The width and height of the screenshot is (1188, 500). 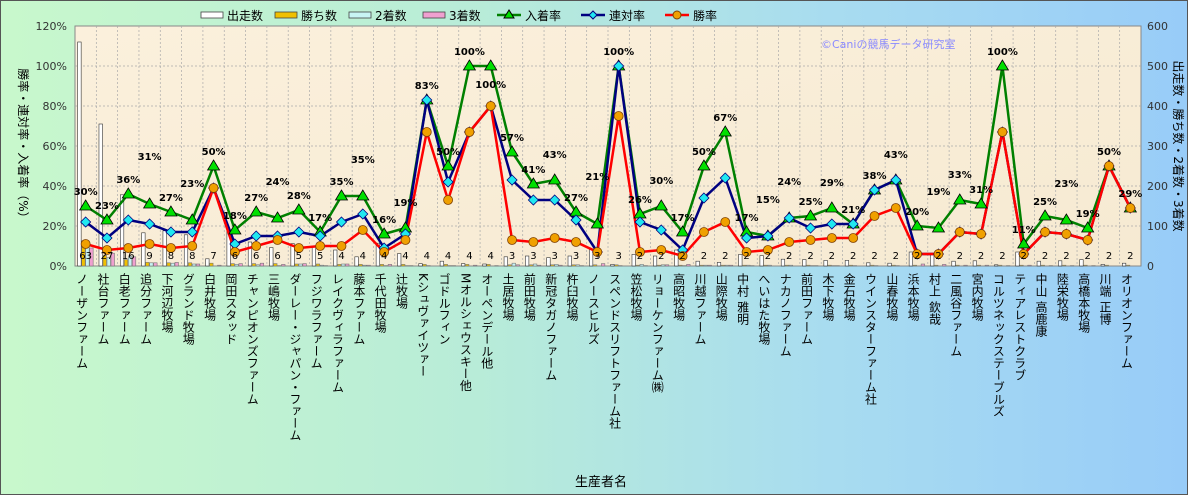 I want to click on place-rate-data-label: 17%, so click(x=320, y=218).